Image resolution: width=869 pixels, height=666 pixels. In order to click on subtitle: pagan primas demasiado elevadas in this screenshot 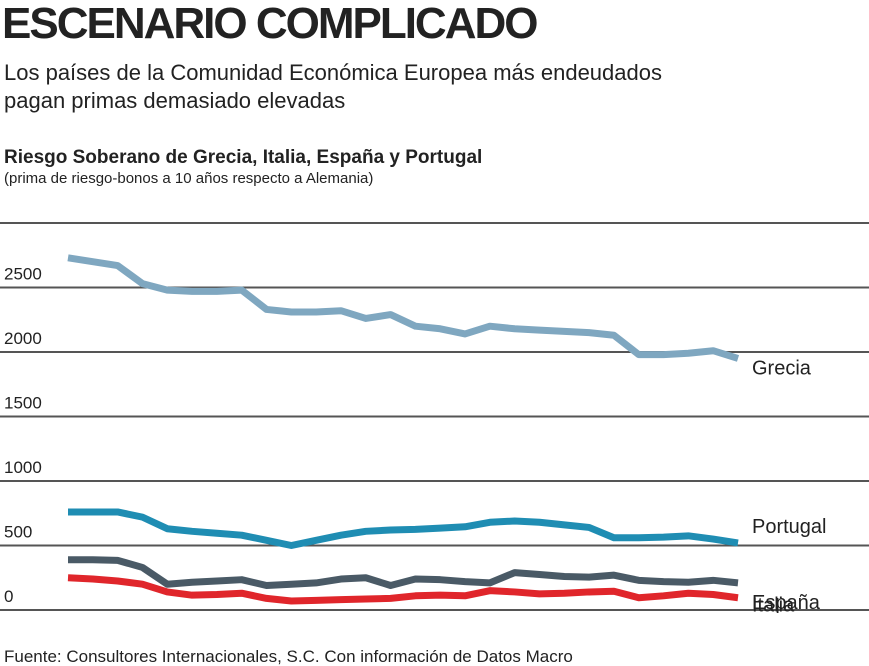, I will do `click(174, 100)`.